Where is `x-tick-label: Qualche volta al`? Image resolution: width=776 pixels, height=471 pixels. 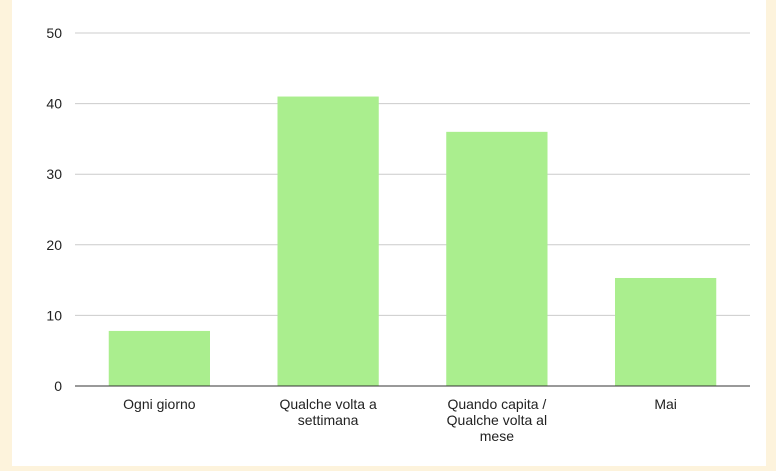 x-tick-label: Qualche volta al is located at coordinates (497, 420).